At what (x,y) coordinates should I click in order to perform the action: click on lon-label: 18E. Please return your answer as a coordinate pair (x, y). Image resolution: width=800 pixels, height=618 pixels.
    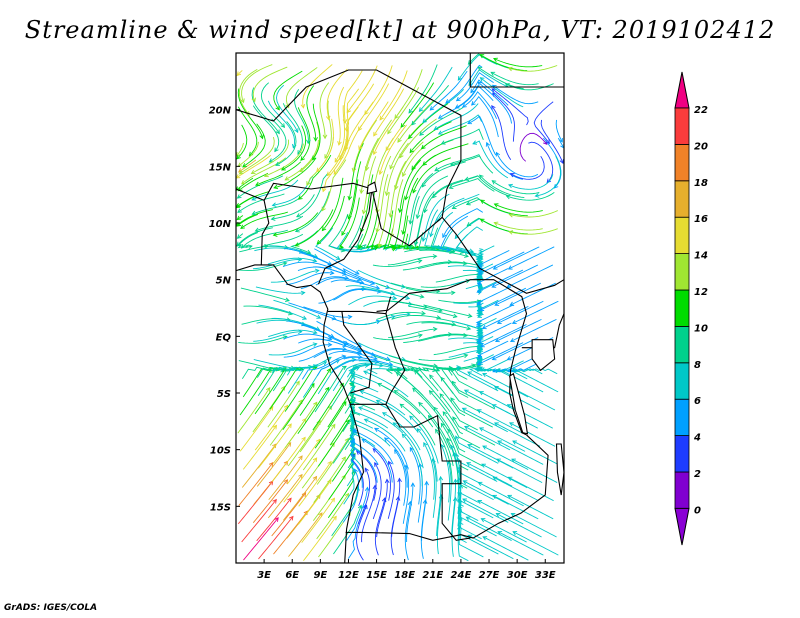
    Looking at the image, I should click on (404, 575).